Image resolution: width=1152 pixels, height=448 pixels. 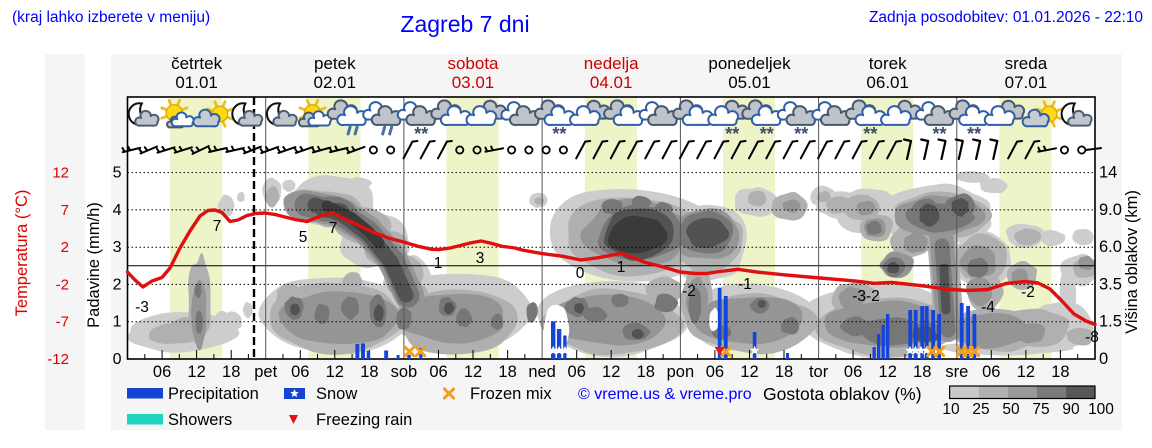 What do you see at coordinates (22, 253) in the screenshot?
I see `svg-text: Temperatura (°C)` at bounding box center [22, 253].